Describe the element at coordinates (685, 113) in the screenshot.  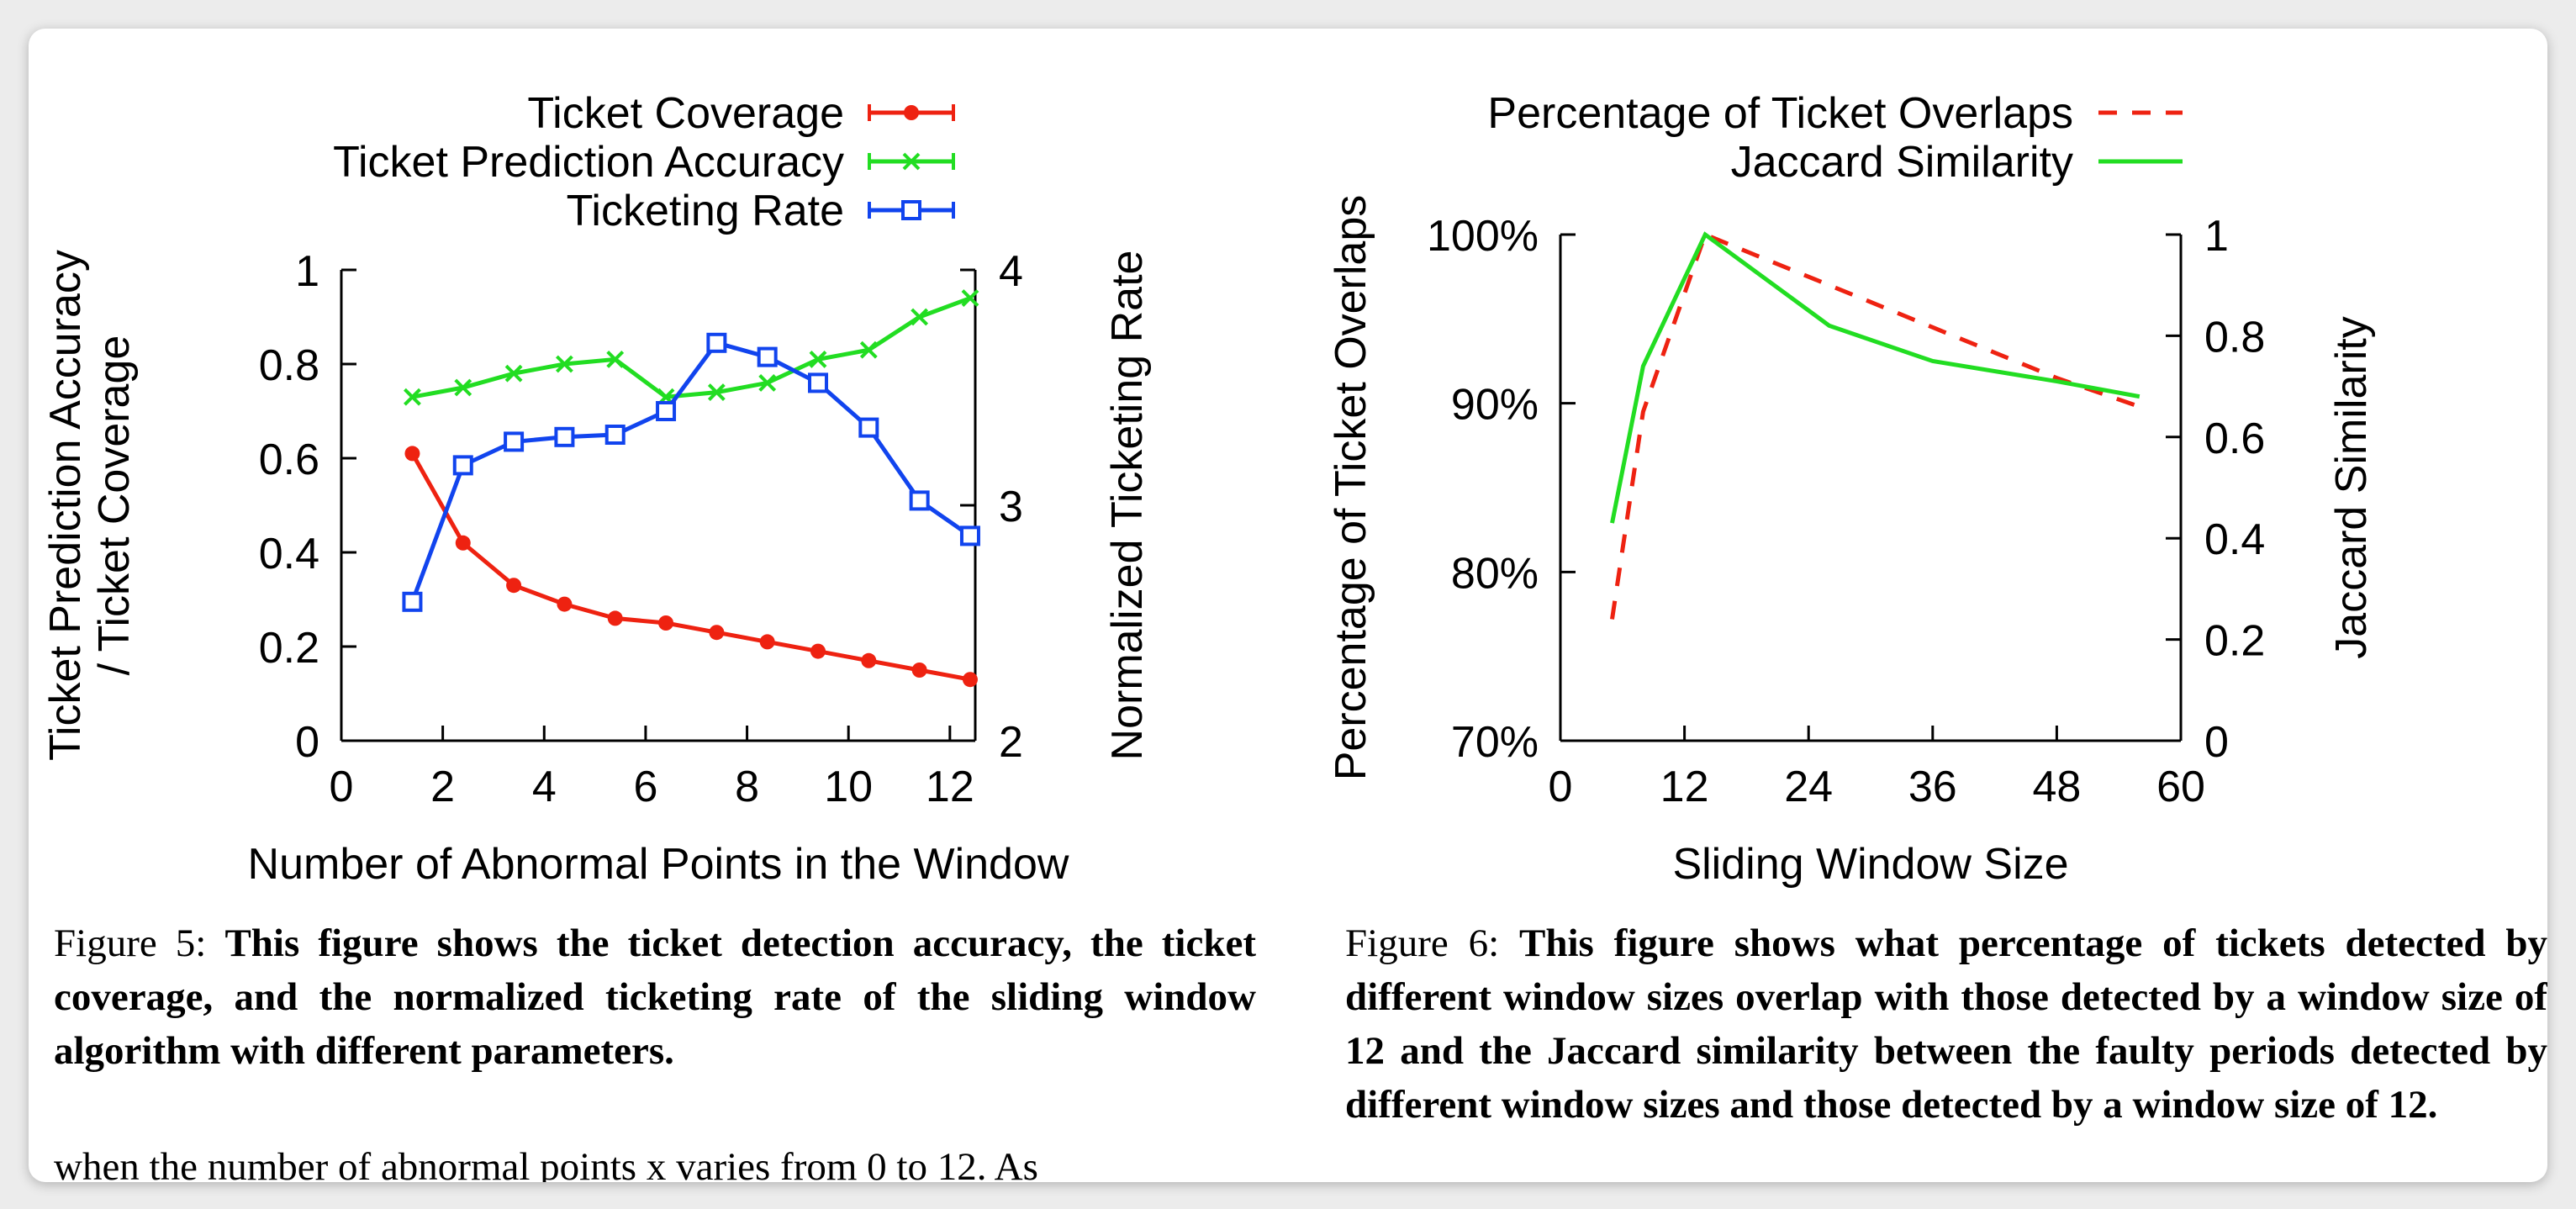
I see `legend-label: Ticket Coverage` at that location.